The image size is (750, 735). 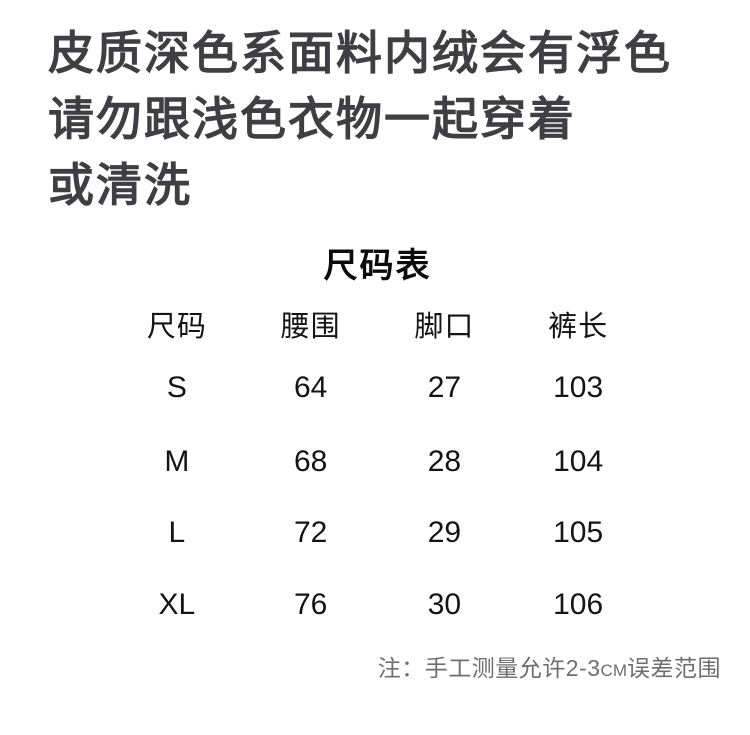 I want to click on cell-waist: 64, so click(x=310, y=387).